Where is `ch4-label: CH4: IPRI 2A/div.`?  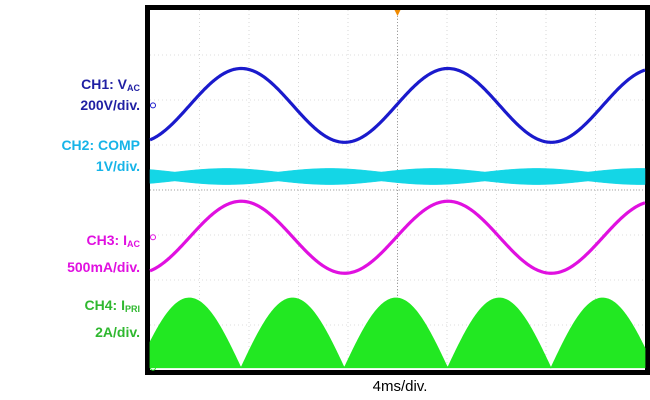 ch4-label: CH4: IPRI 2A/div. is located at coordinates (112, 319).